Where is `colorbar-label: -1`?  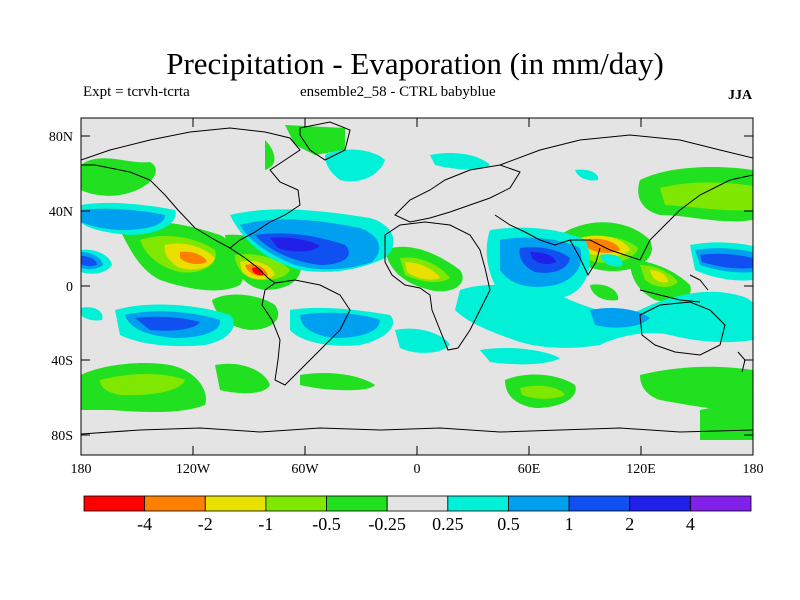 colorbar-label: -1 is located at coordinates (265, 524).